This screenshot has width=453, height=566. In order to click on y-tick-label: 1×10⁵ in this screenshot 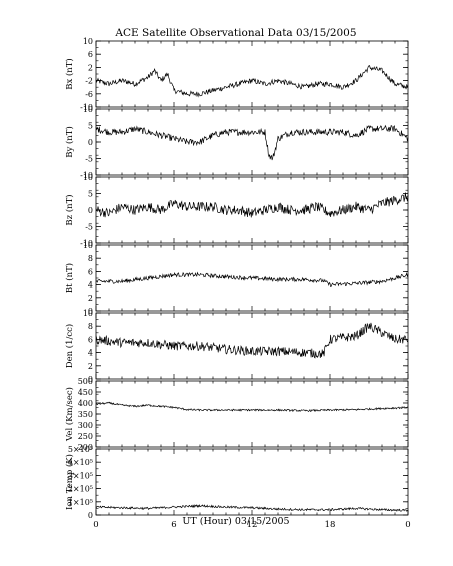, I will do `click(80, 502)`.